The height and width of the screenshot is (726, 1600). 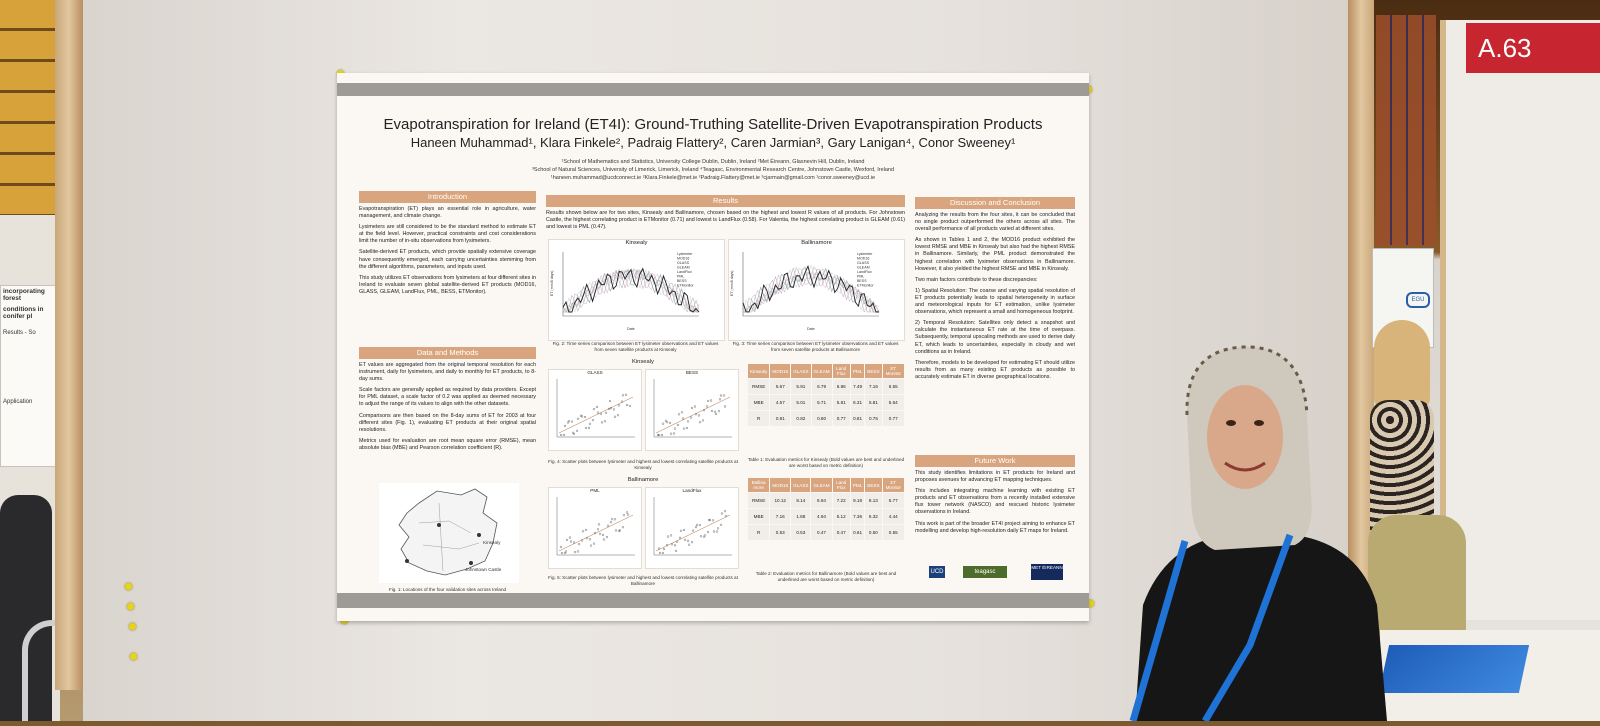 I want to click on results-heading: Results, so click(x=725, y=201).